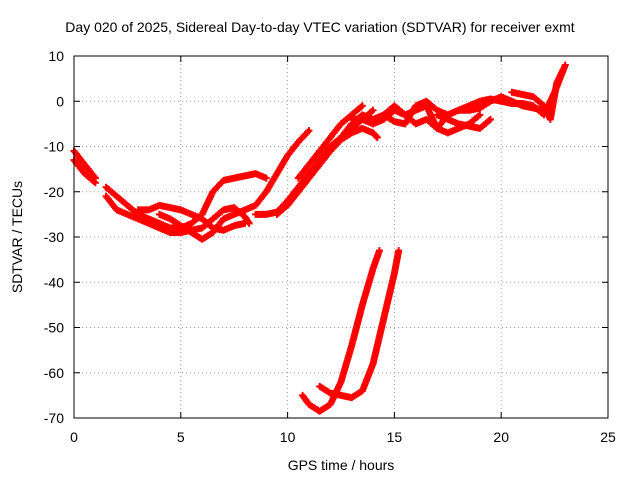 The height and width of the screenshot is (480, 640). What do you see at coordinates (54, 373) in the screenshot?
I see `y-tick-label: -60` at bounding box center [54, 373].